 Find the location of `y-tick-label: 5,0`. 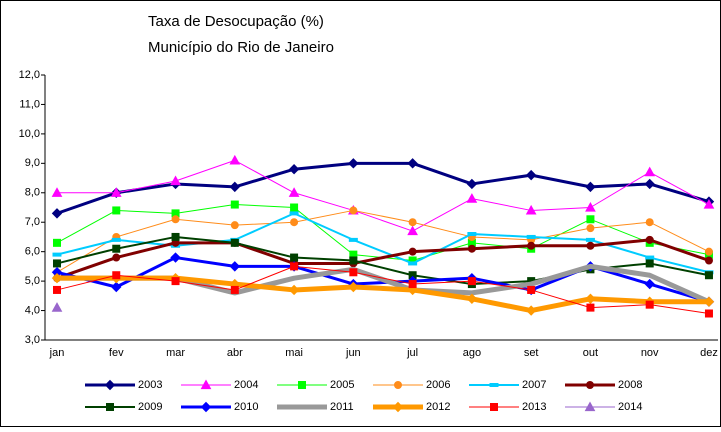

y-tick-label: 5,0 is located at coordinates (32, 281).